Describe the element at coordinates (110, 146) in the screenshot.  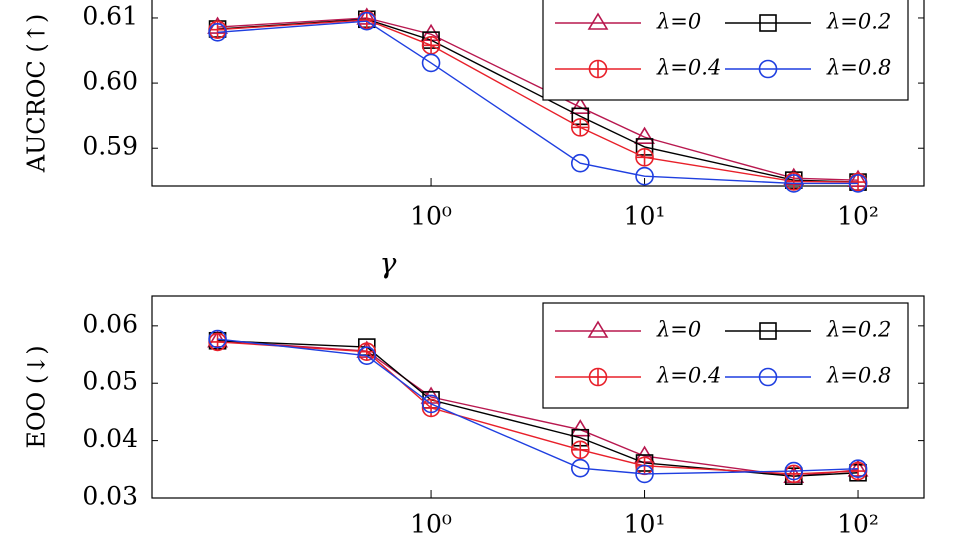
I see `y-tick-label: 0.59` at that location.